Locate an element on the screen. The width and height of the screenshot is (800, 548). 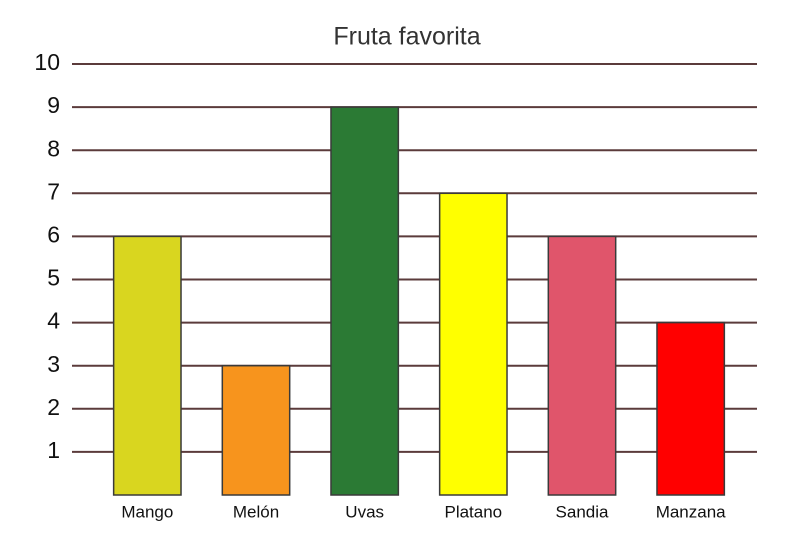
x-tick-label: Sandia is located at coordinates (582, 511).